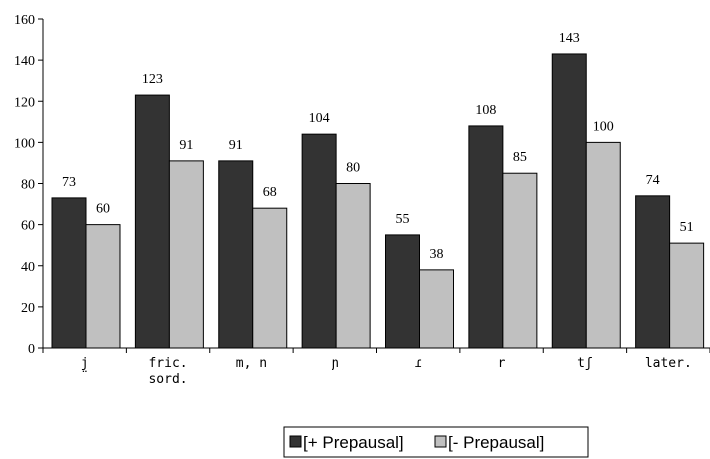 The width and height of the screenshot is (710, 459). What do you see at coordinates (167, 363) in the screenshot?
I see `x-category-label: fric.` at bounding box center [167, 363].